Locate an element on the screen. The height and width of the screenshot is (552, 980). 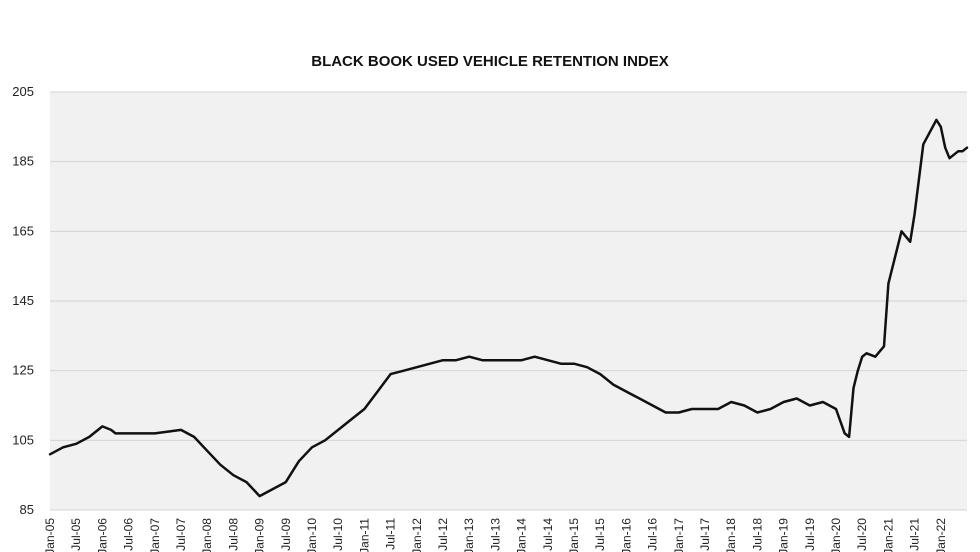
x-tick-label: Jan-20 is located at coordinates (836, 535).